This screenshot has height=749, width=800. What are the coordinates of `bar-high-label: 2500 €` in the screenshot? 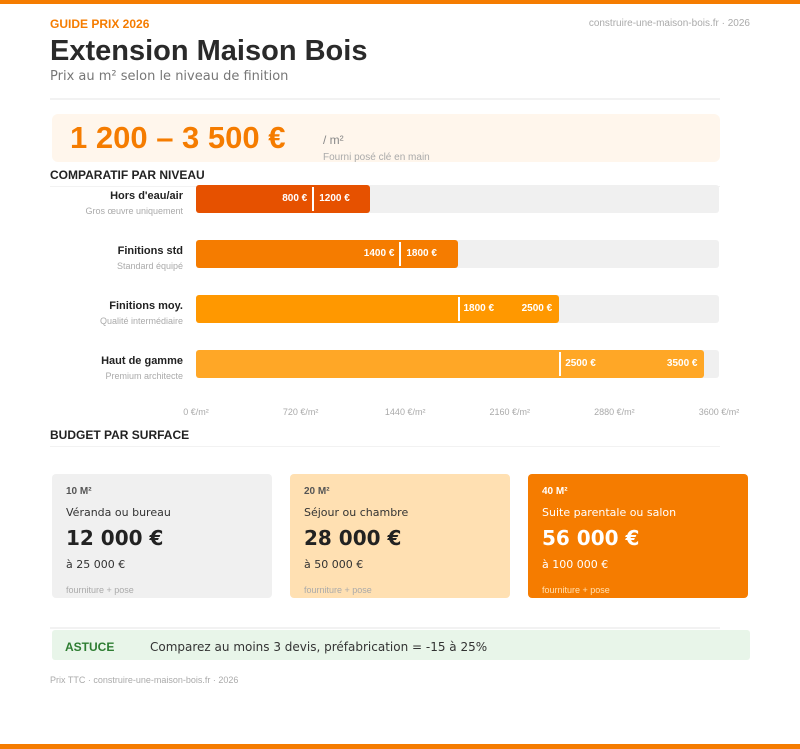 It's located at (537, 308).